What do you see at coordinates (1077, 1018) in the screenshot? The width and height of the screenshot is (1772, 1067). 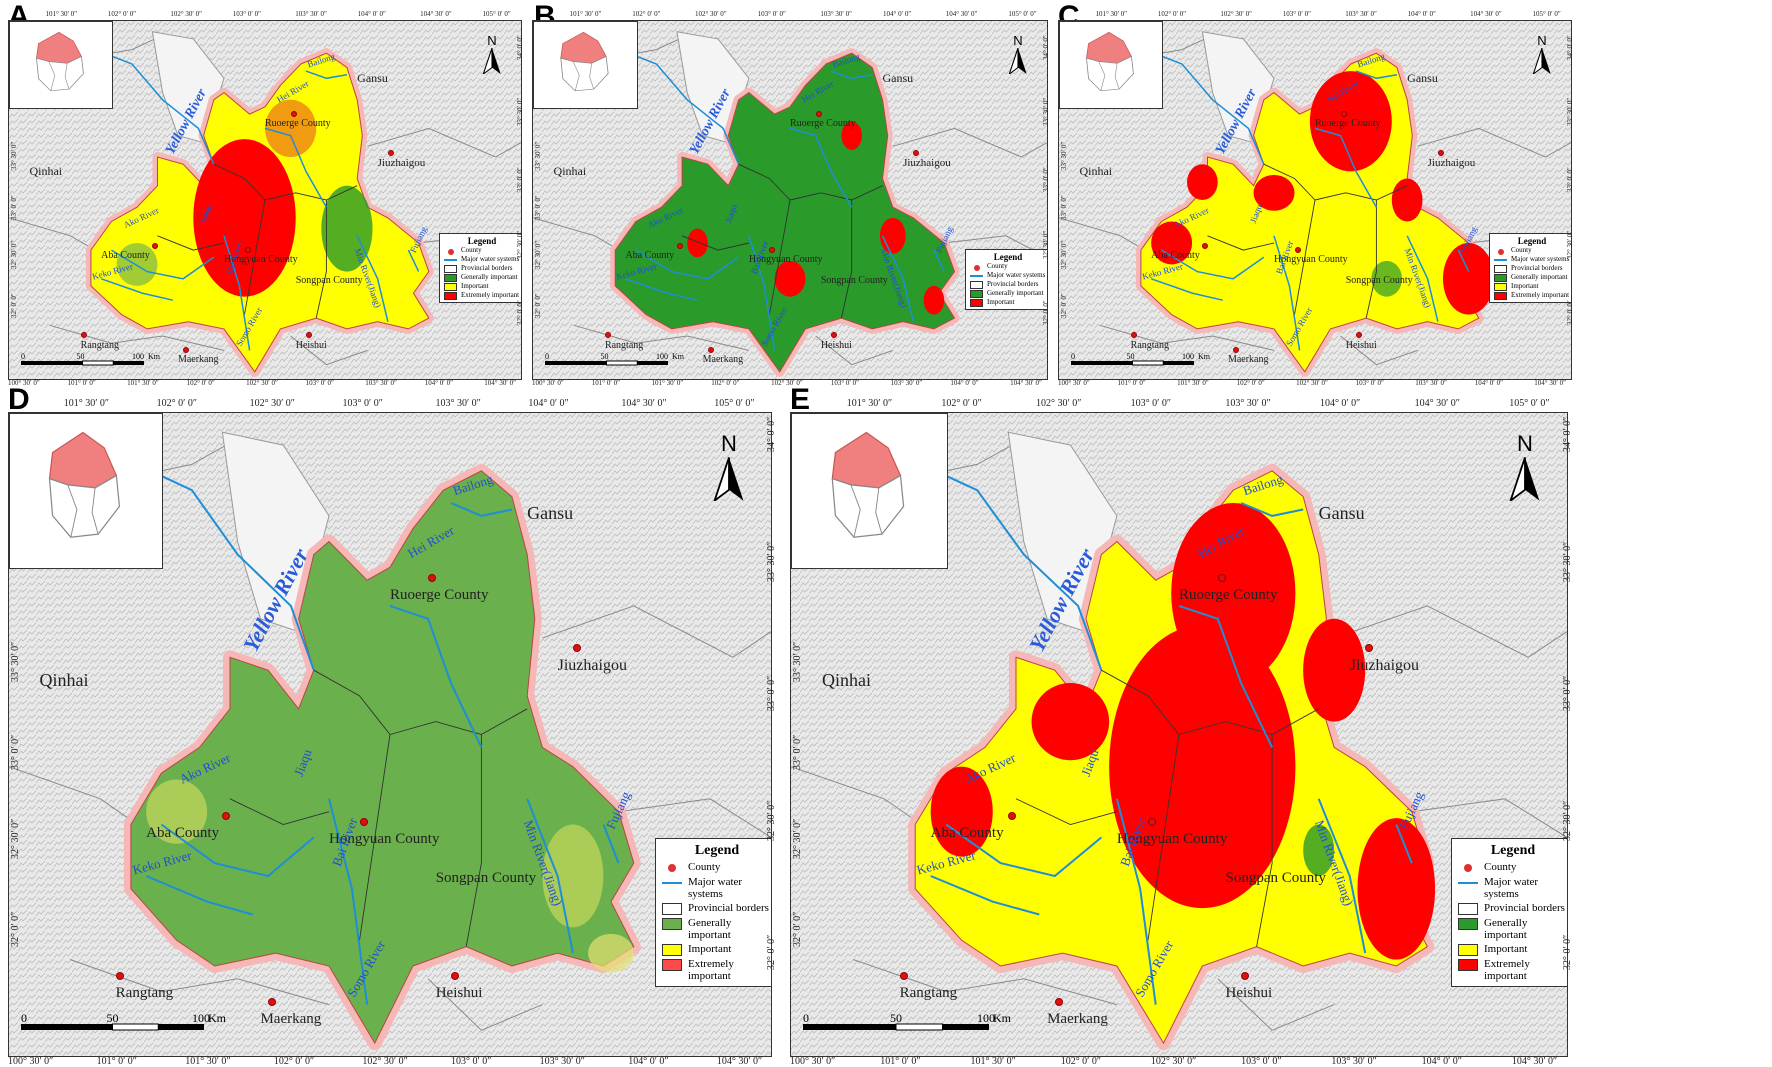 I see `place-label-maerkang: Maerkang` at bounding box center [1077, 1018].